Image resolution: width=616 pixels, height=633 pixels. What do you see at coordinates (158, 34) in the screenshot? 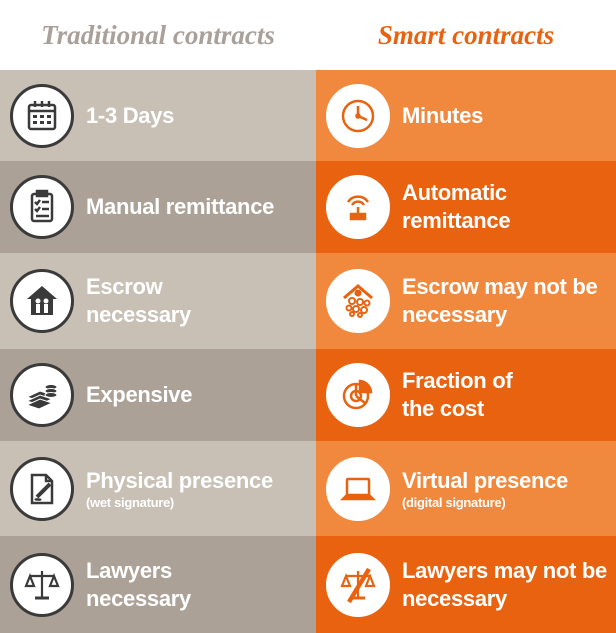
I see `traditional-header: Traditional contracts` at bounding box center [158, 34].